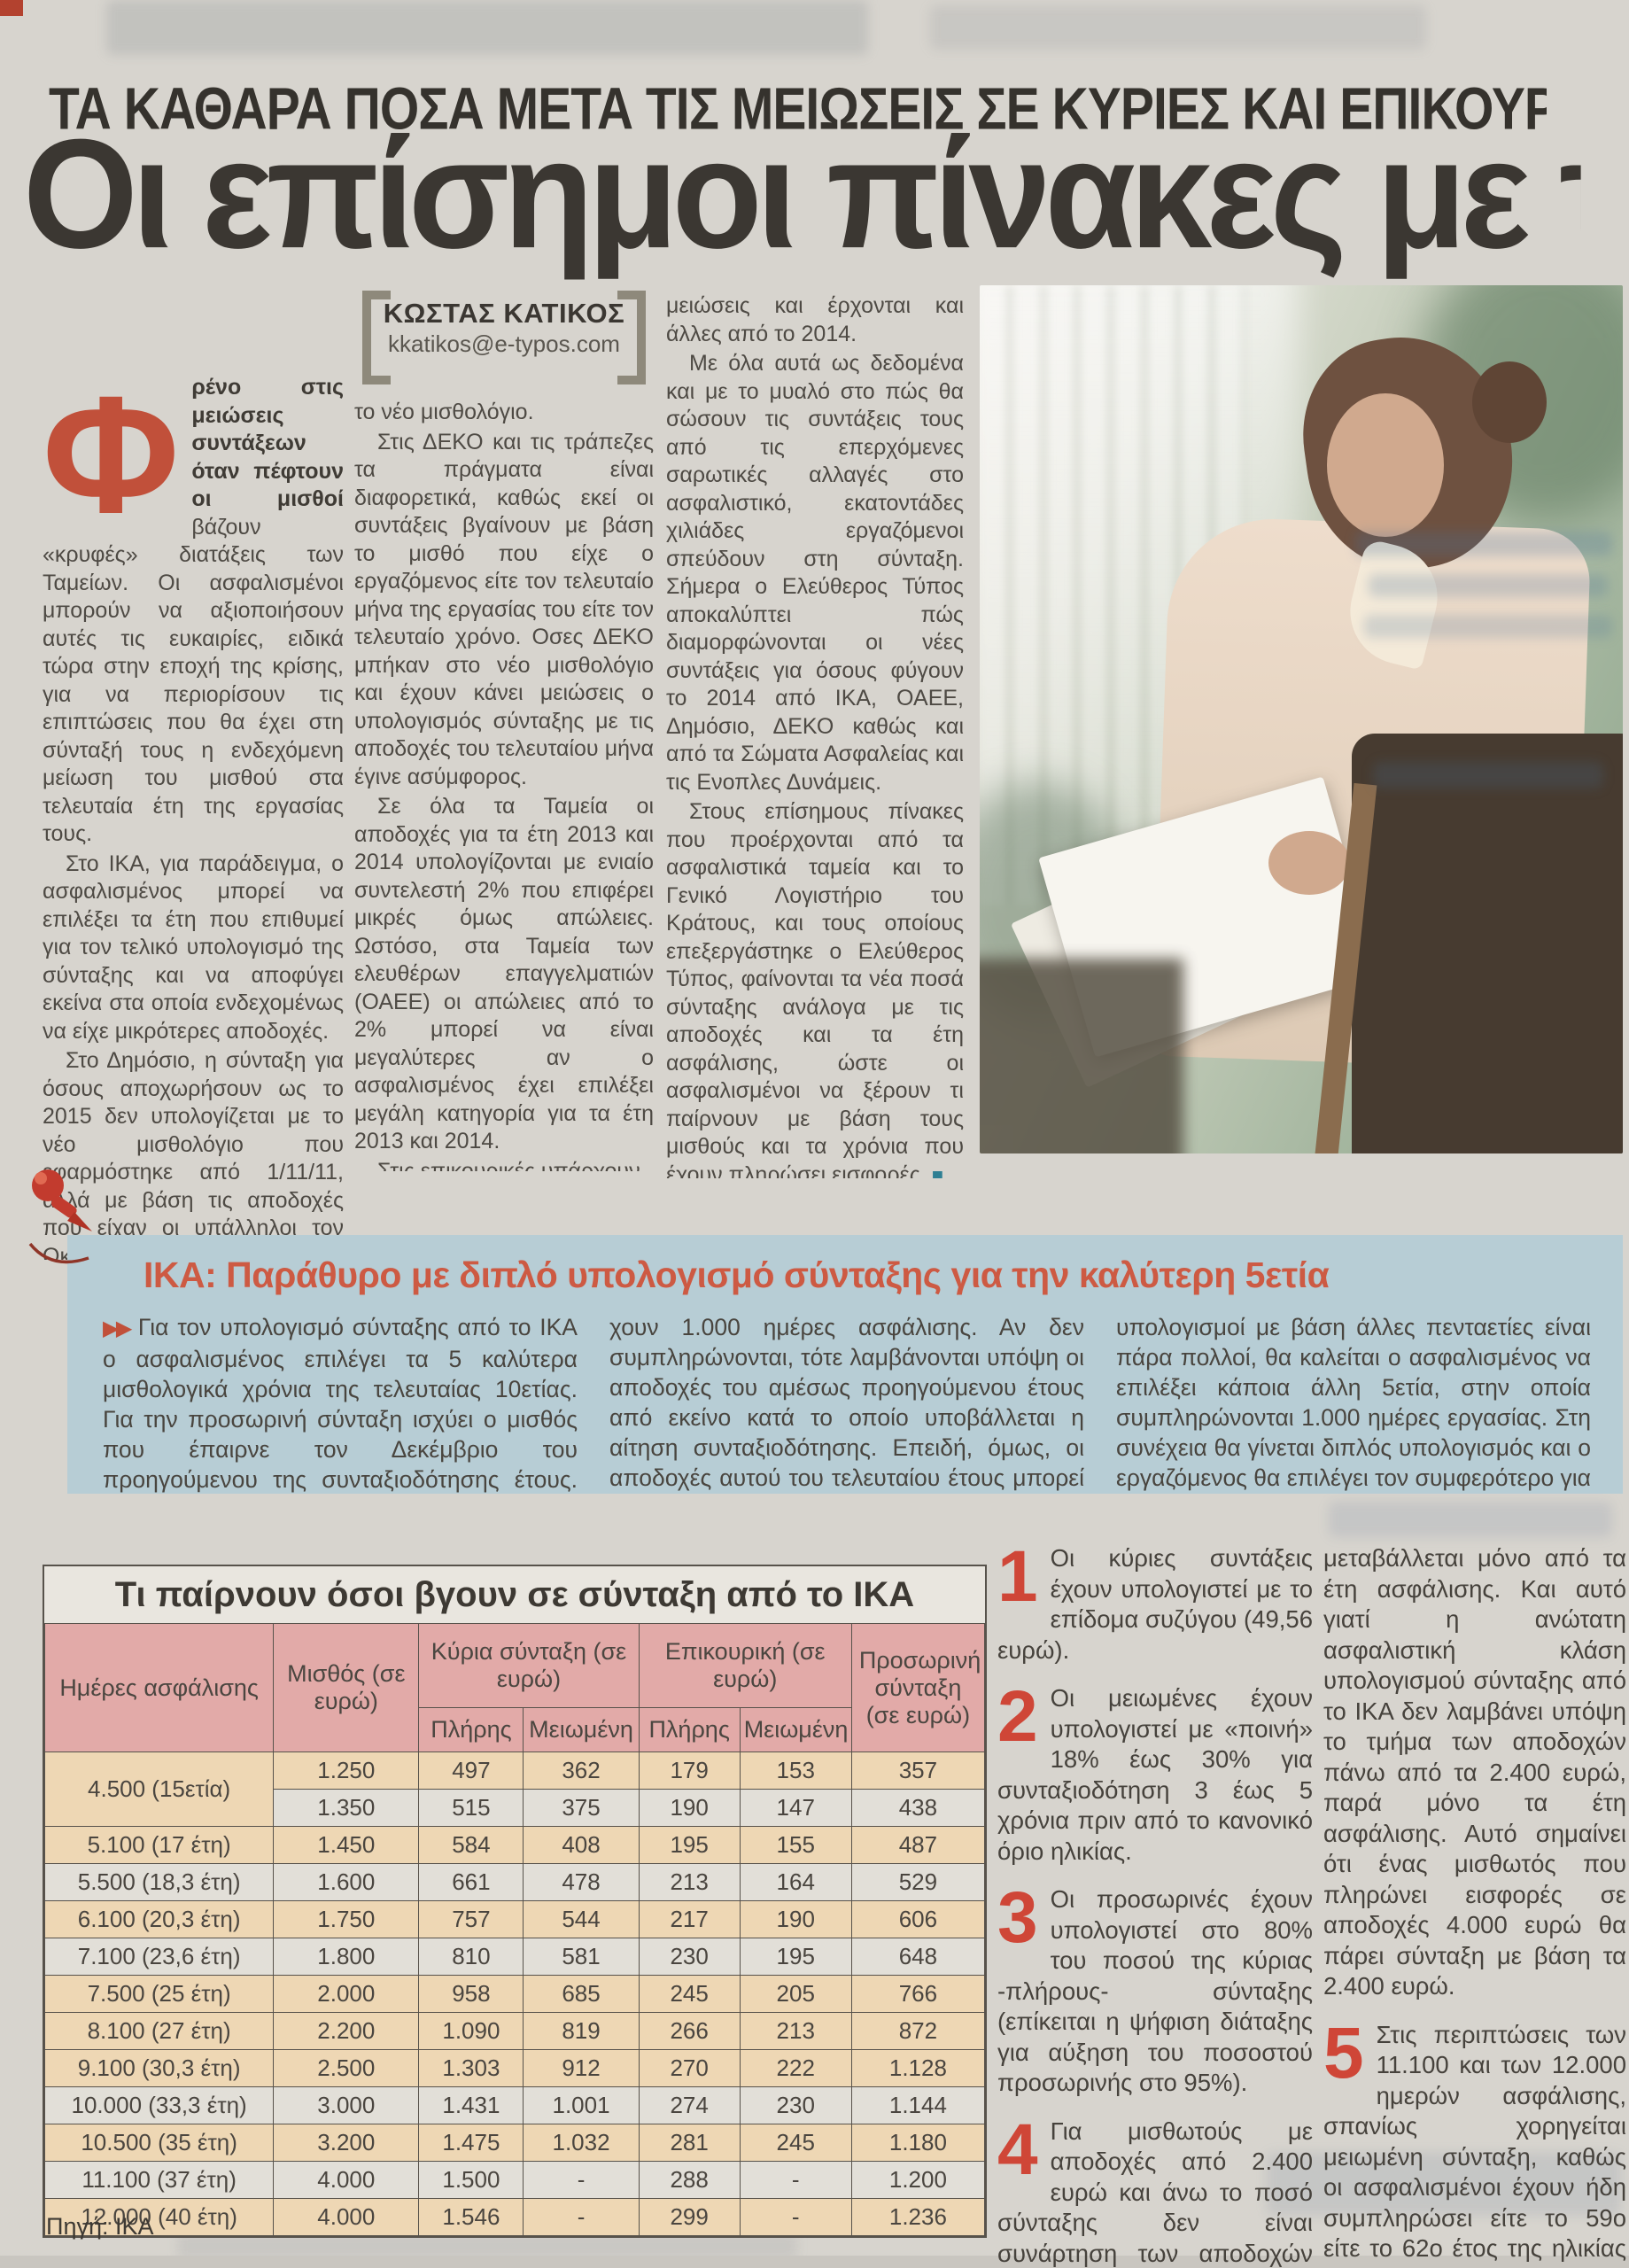 This screenshot has height=2268, width=1629. I want to click on col-header-auxiliary: Επικουρική (σε ευρώ), so click(745, 1665).